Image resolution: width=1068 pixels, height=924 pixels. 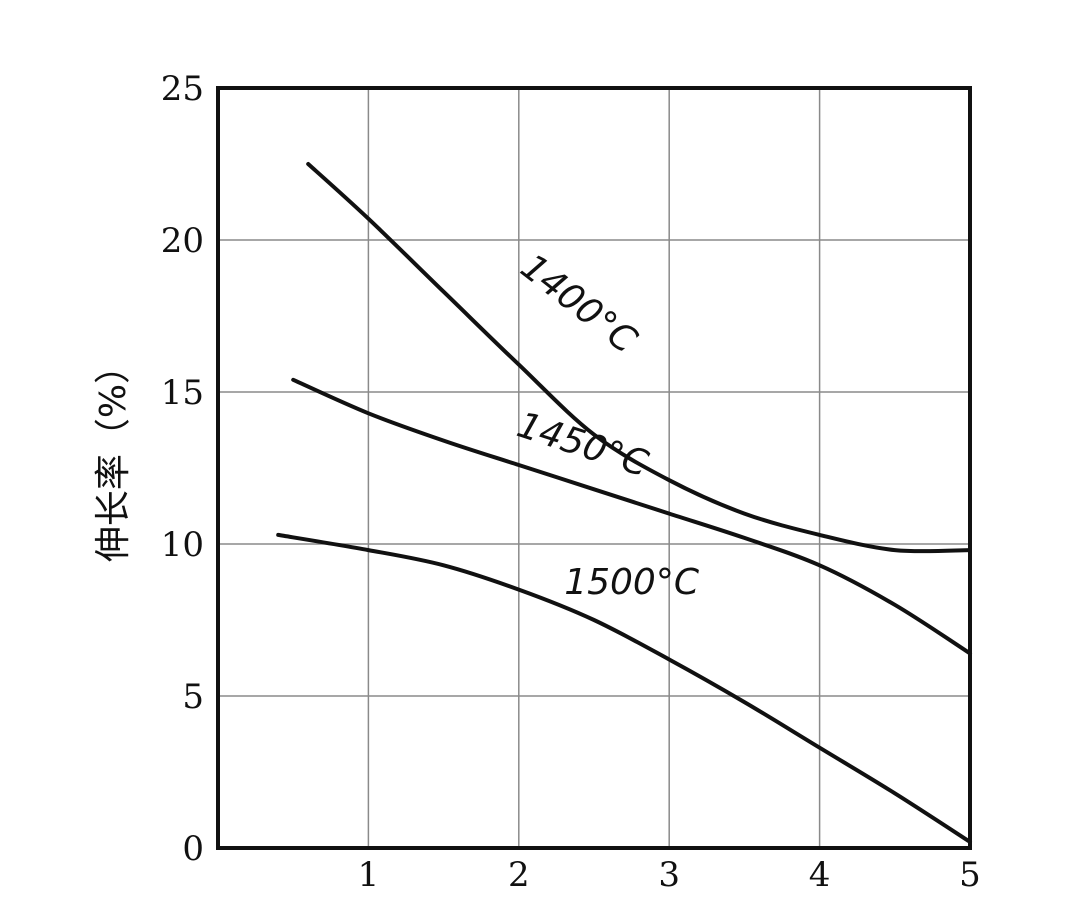 What do you see at coordinates (182, 545) in the screenshot?
I see `y-tick-label: 10` at bounding box center [182, 545].